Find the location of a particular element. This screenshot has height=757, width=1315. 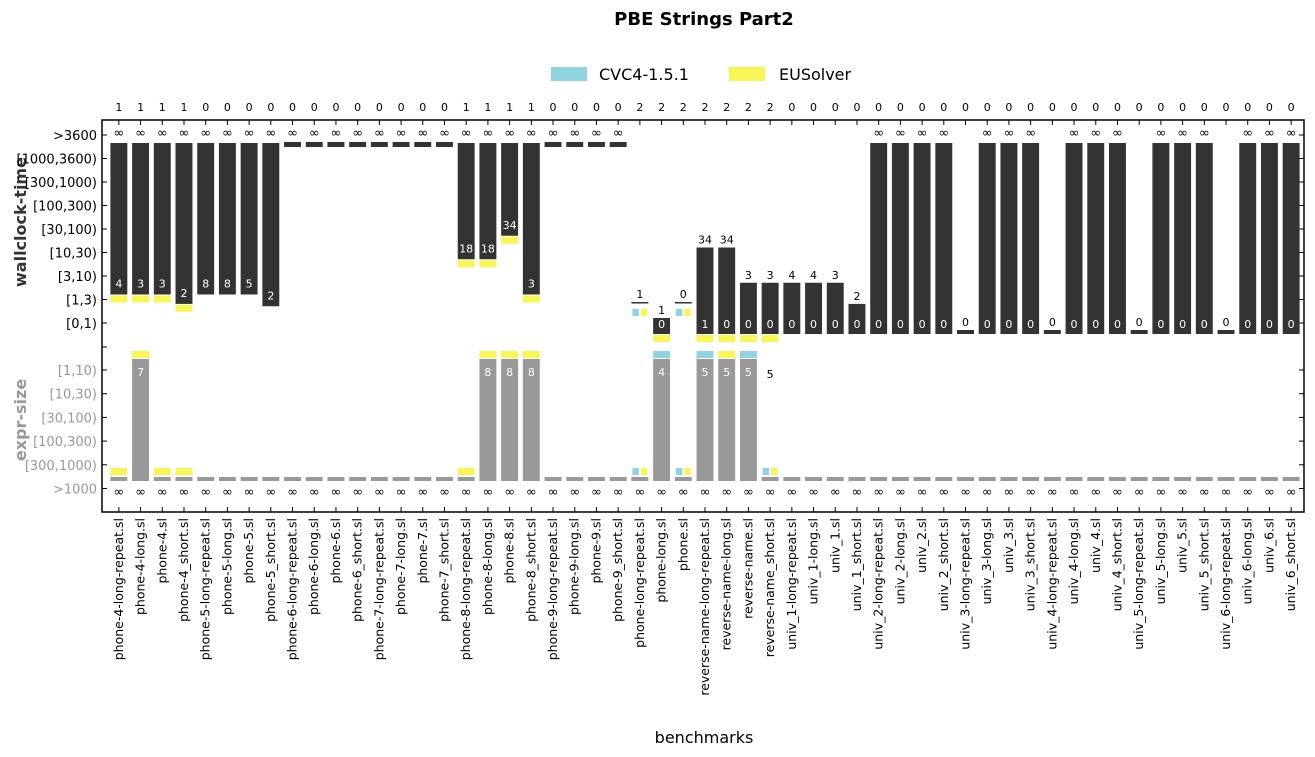

time-count-48: 0 is located at coordinates (1160, 324).